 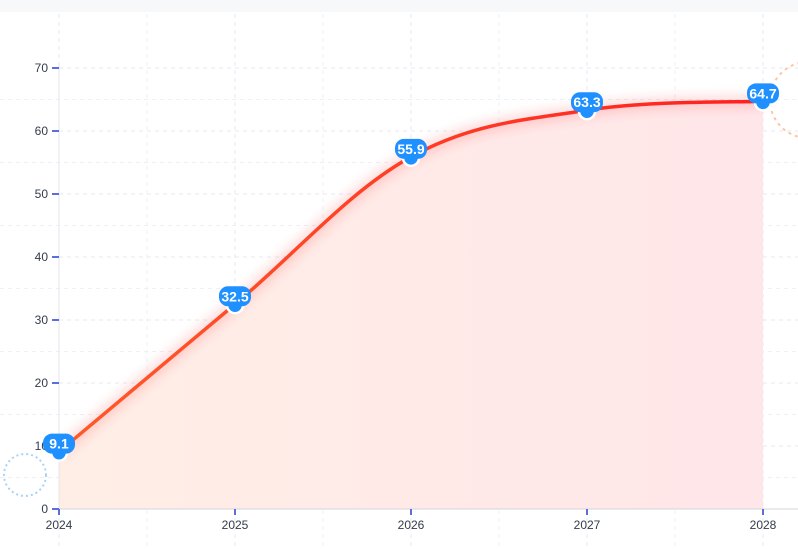 I want to click on x-tick-label: 2024, so click(x=59, y=525).